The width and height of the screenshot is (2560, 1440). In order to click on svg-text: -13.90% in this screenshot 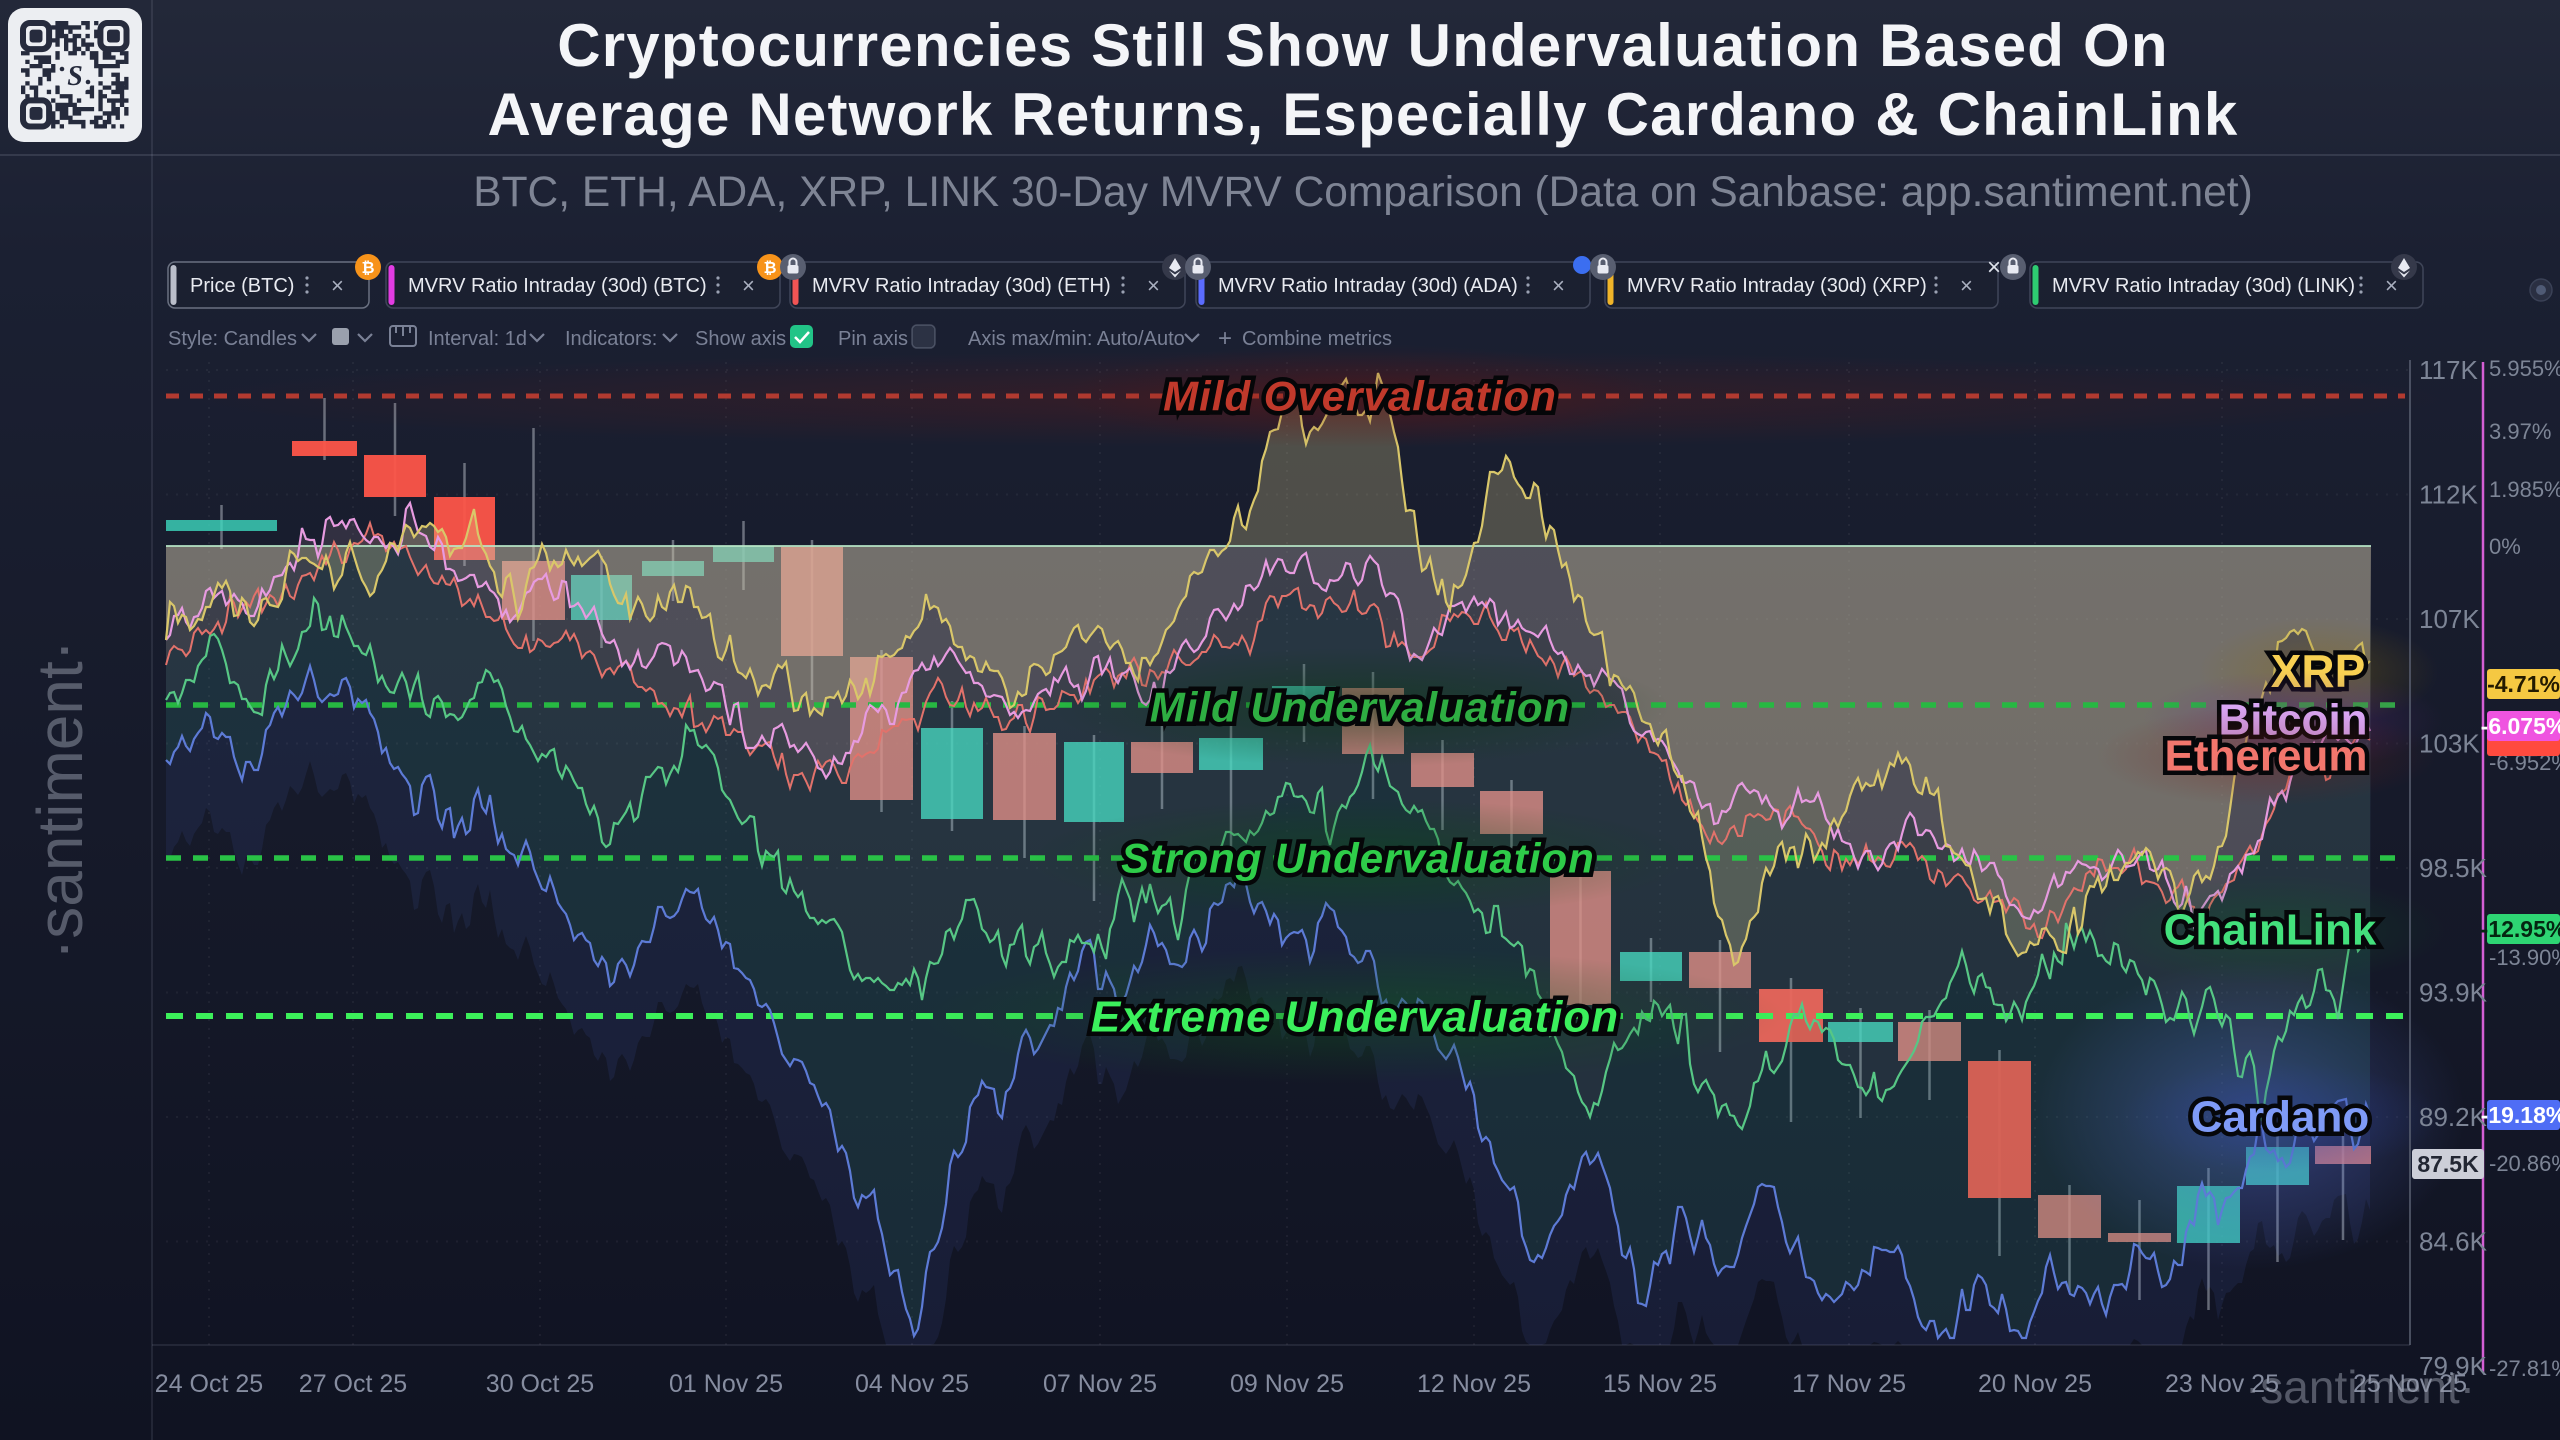, I will do `click(2524, 957)`.